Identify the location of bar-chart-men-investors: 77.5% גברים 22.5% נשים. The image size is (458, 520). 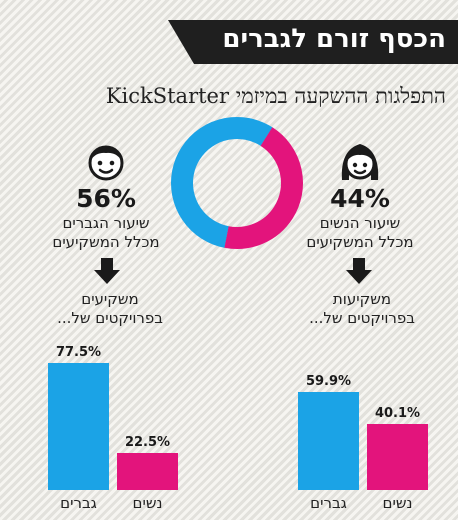
(113, 426).